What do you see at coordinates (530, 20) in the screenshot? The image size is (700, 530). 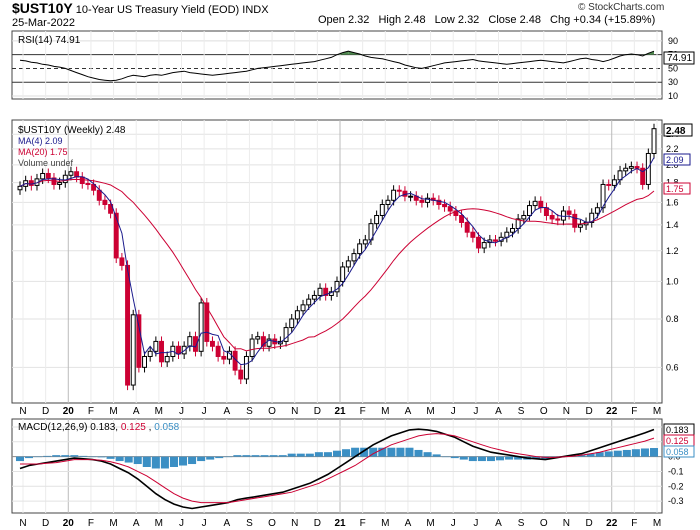 I see `close-value: 2.48` at bounding box center [530, 20].